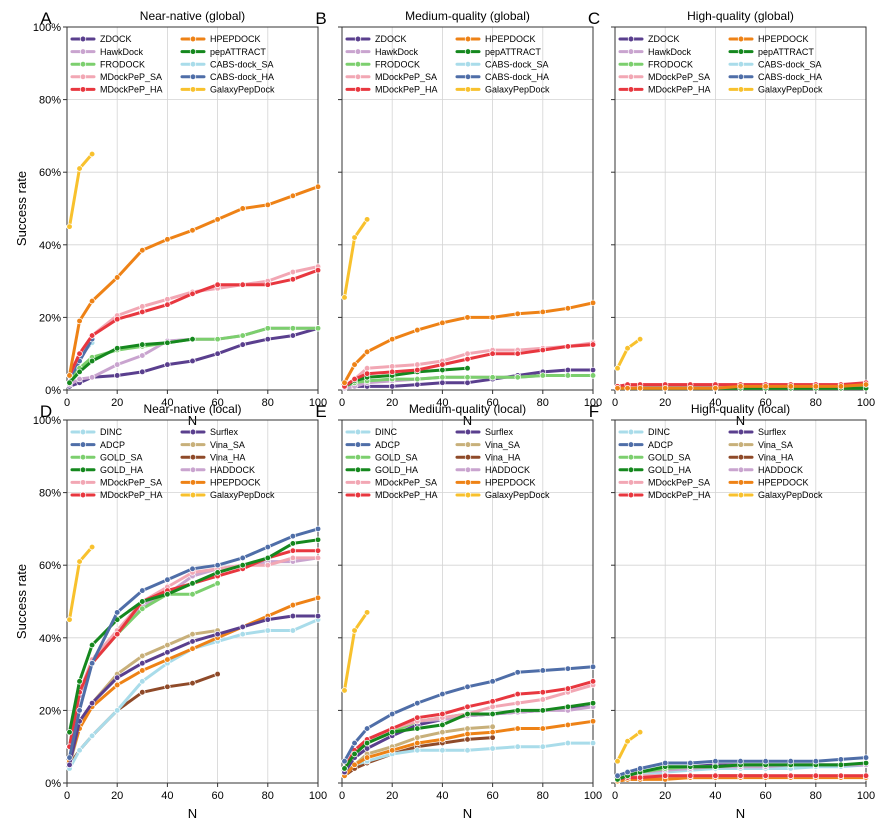 The height and width of the screenshot is (822, 878). I want to click on legend-label: HawkDock, so click(670, 52).